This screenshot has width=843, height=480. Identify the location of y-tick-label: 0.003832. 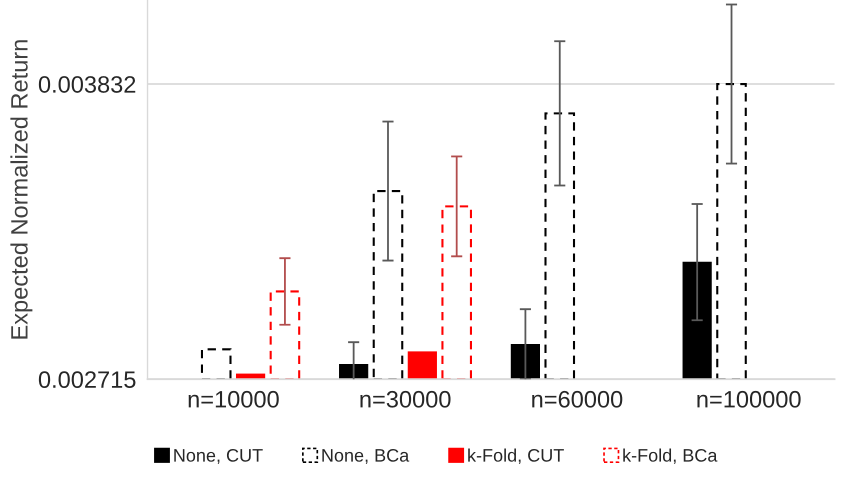
(87, 84).